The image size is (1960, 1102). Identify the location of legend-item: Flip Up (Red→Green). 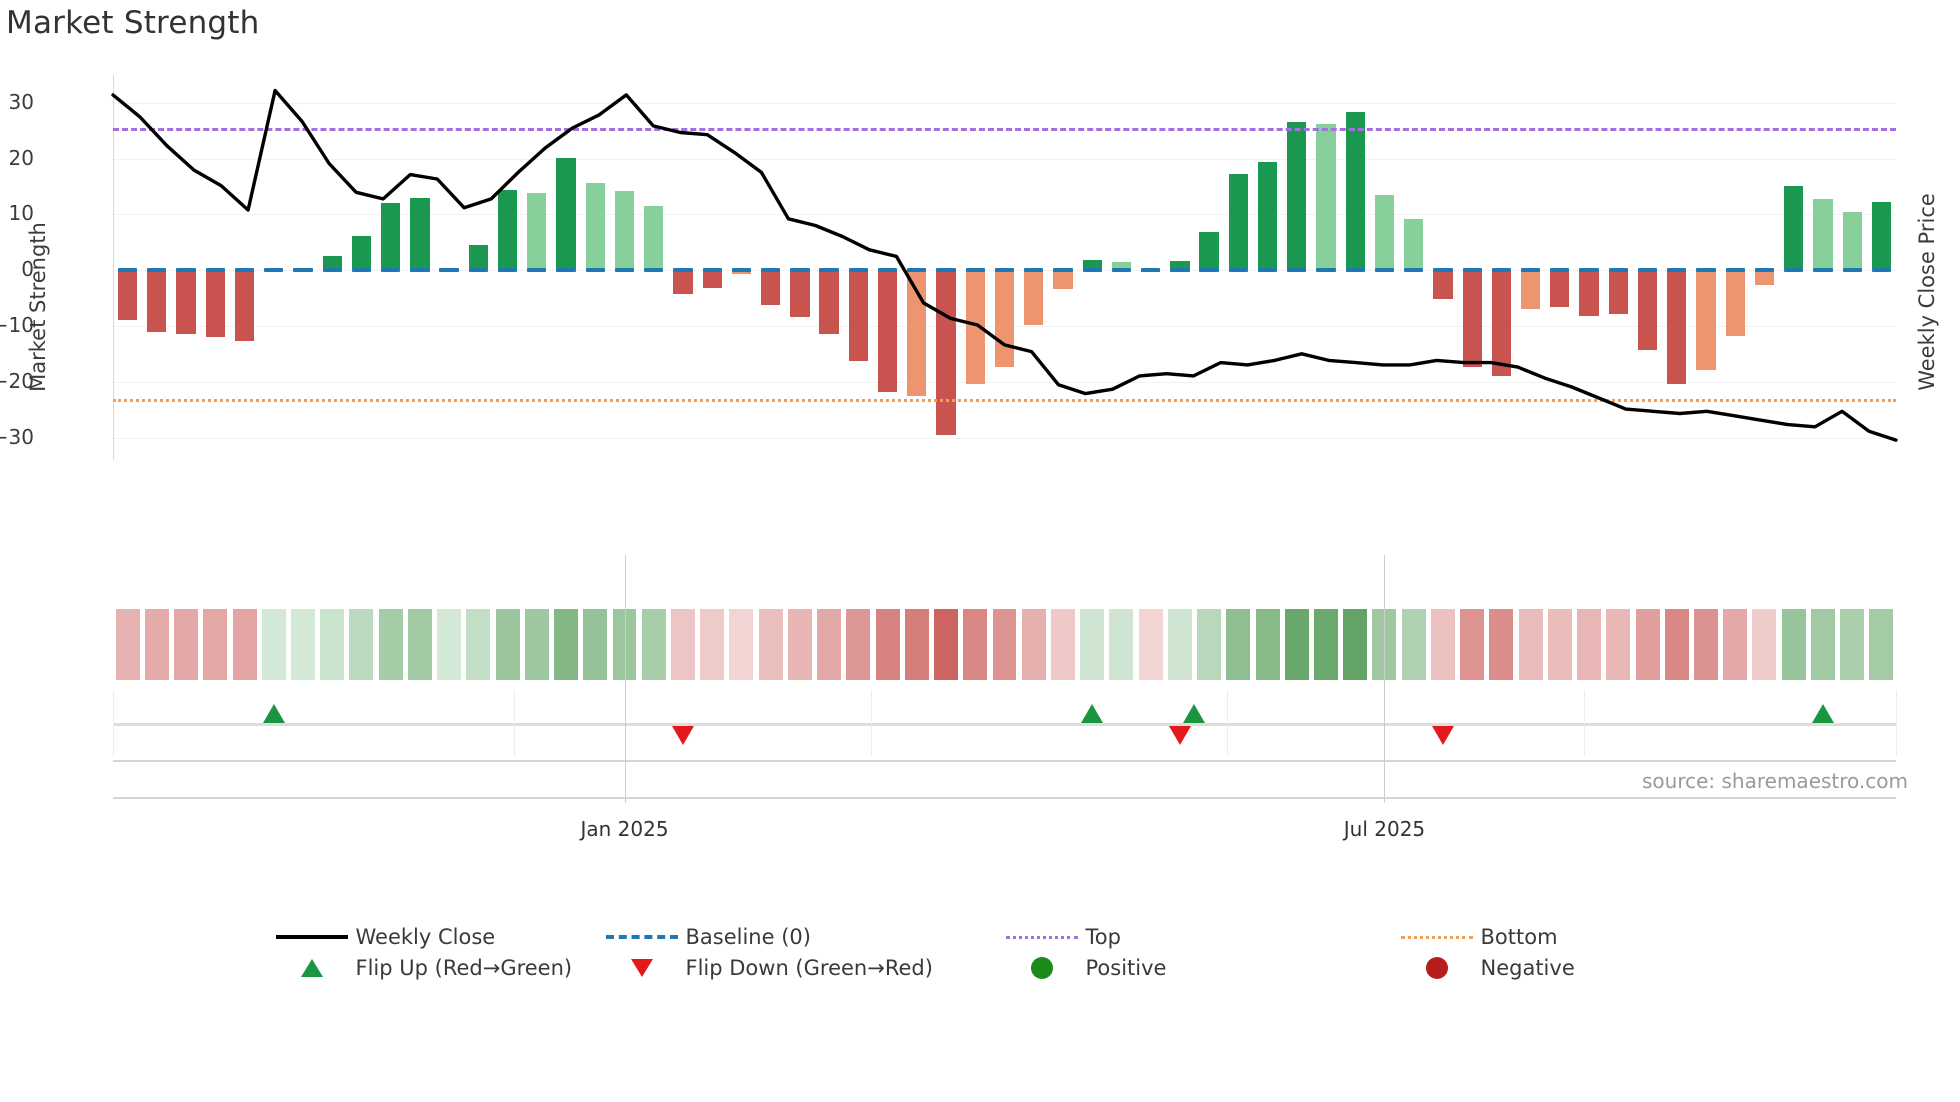
(433, 968).